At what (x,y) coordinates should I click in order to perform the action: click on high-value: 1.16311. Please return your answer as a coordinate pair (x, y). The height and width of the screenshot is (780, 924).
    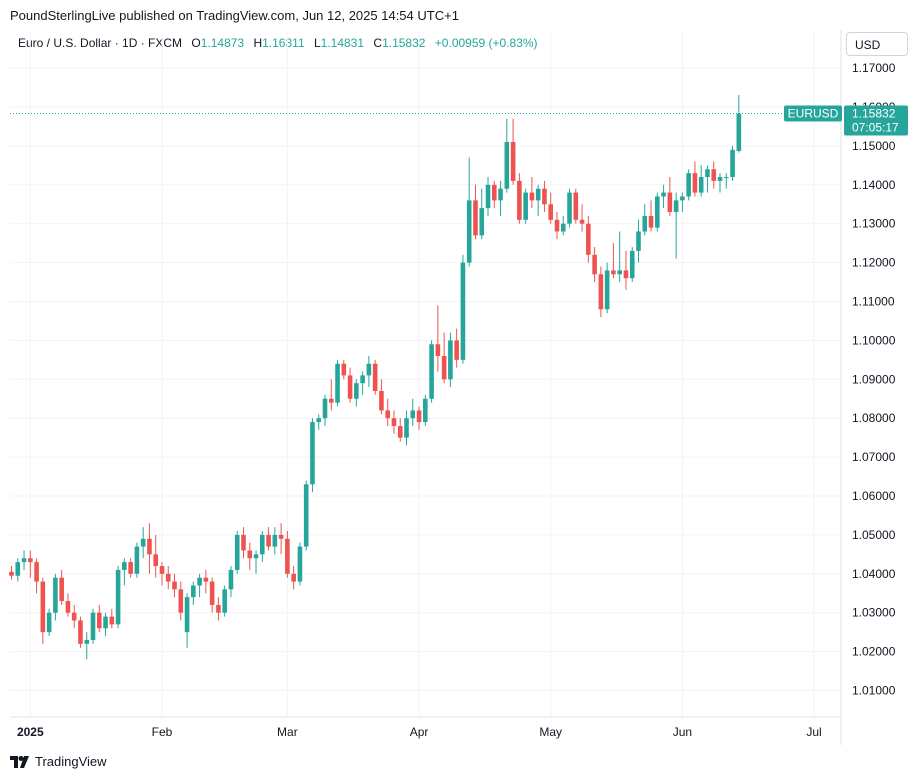
    Looking at the image, I should click on (283, 43).